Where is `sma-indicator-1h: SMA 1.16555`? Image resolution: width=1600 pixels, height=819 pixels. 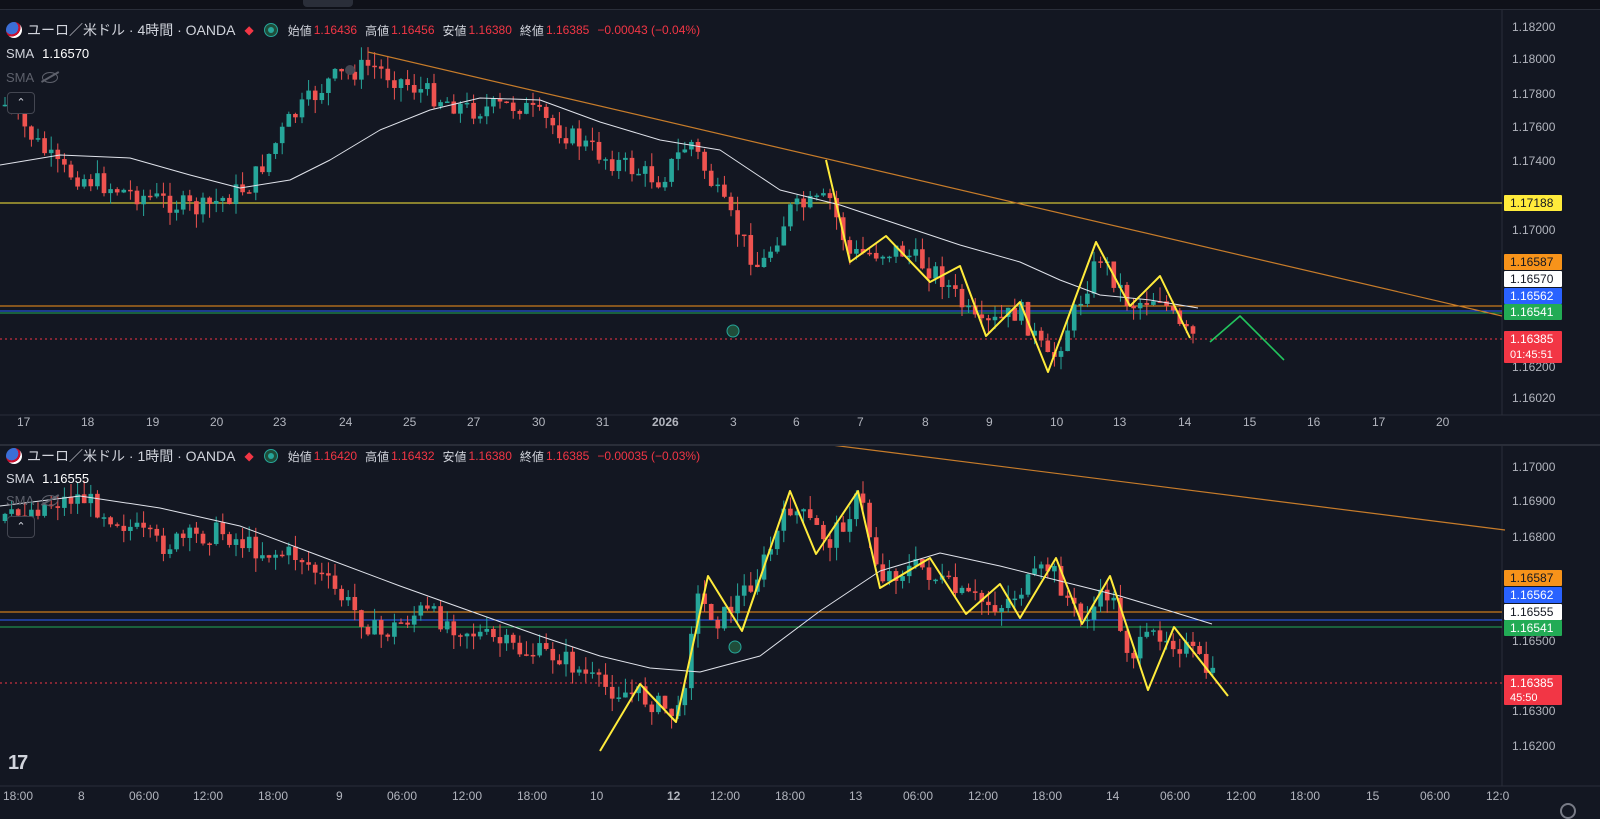
sma-indicator-1h: SMA 1.16555 is located at coordinates (47, 478).